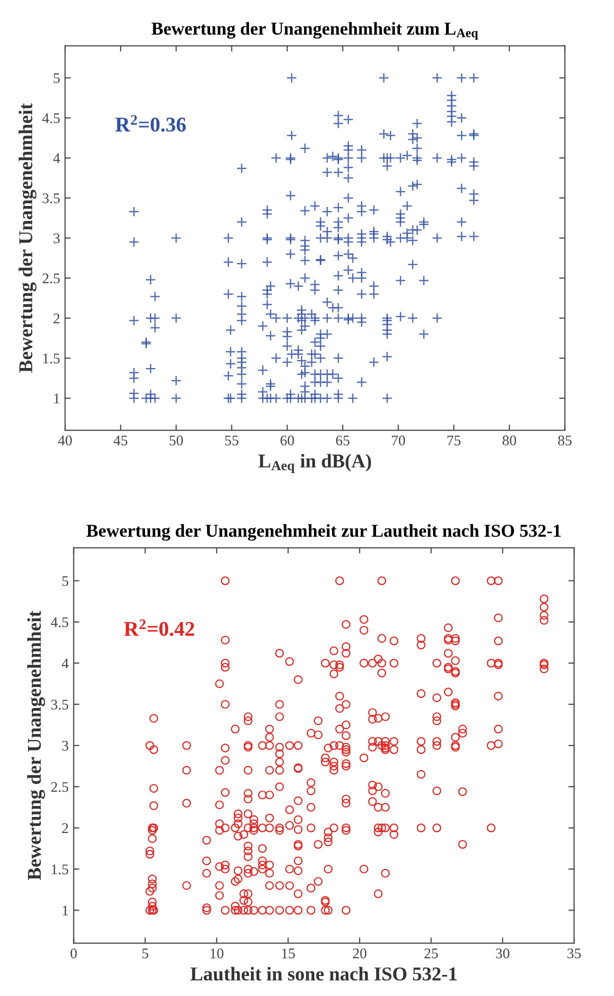  I want to click on x-tick-label: 40, so click(65, 441).